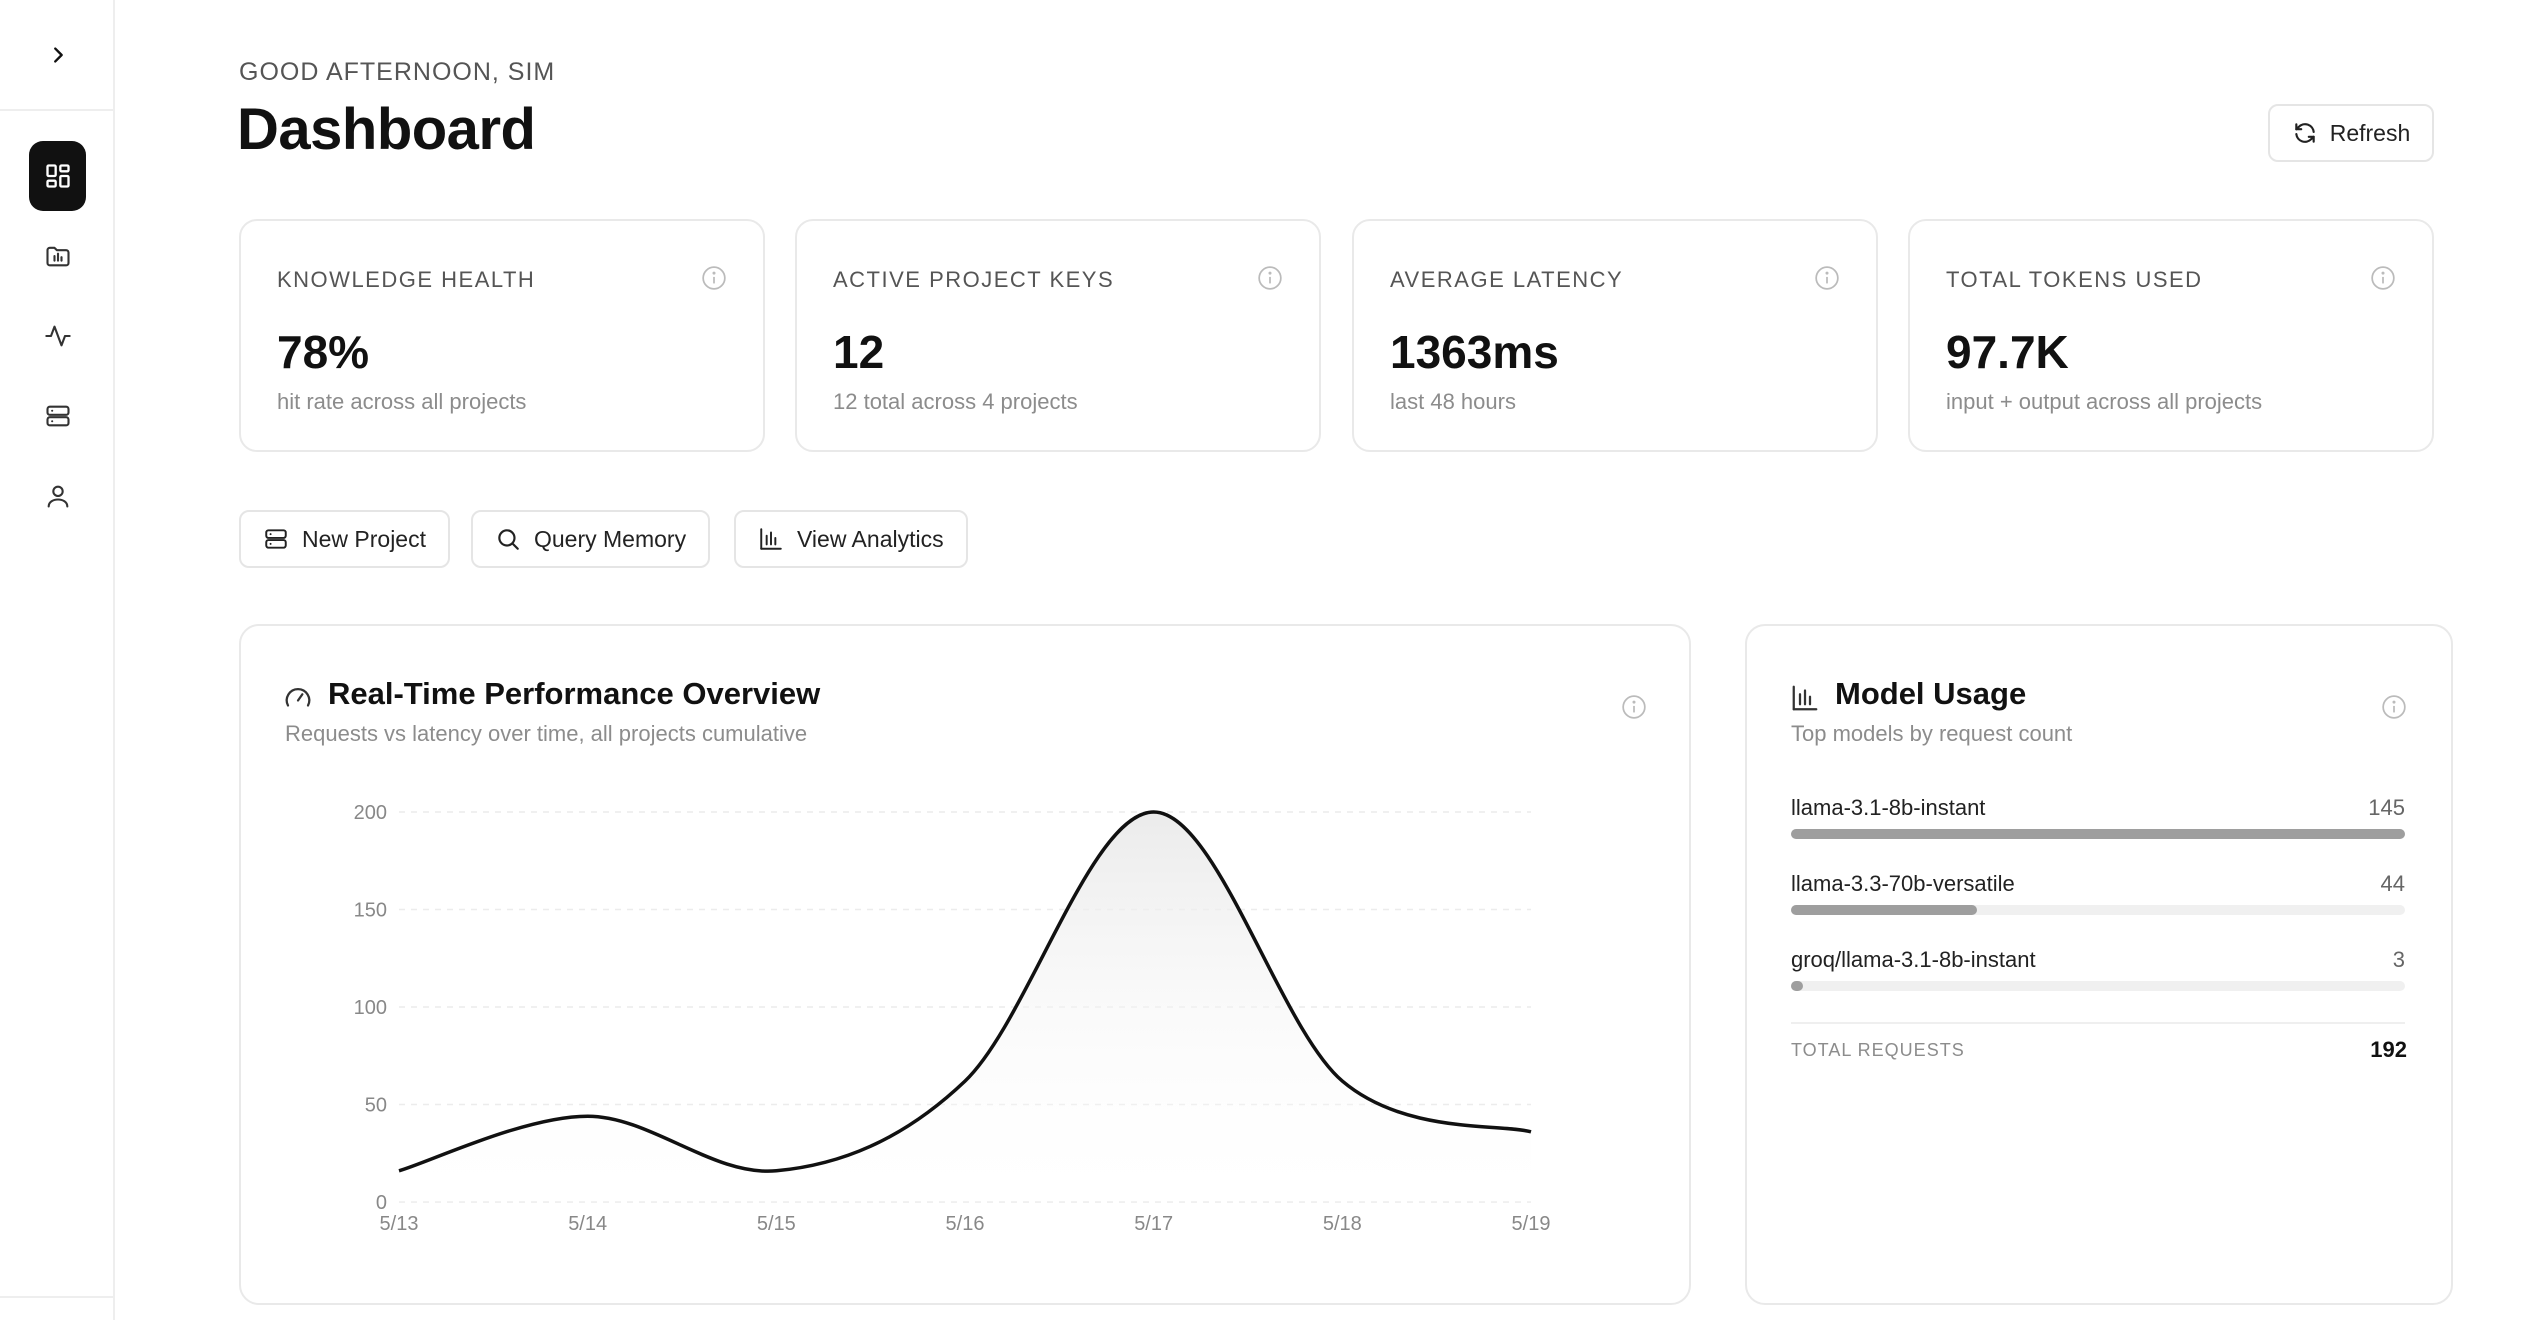  What do you see at coordinates (1888, 807) in the screenshot?
I see `model-name: llama-3.1-8b-instant` at bounding box center [1888, 807].